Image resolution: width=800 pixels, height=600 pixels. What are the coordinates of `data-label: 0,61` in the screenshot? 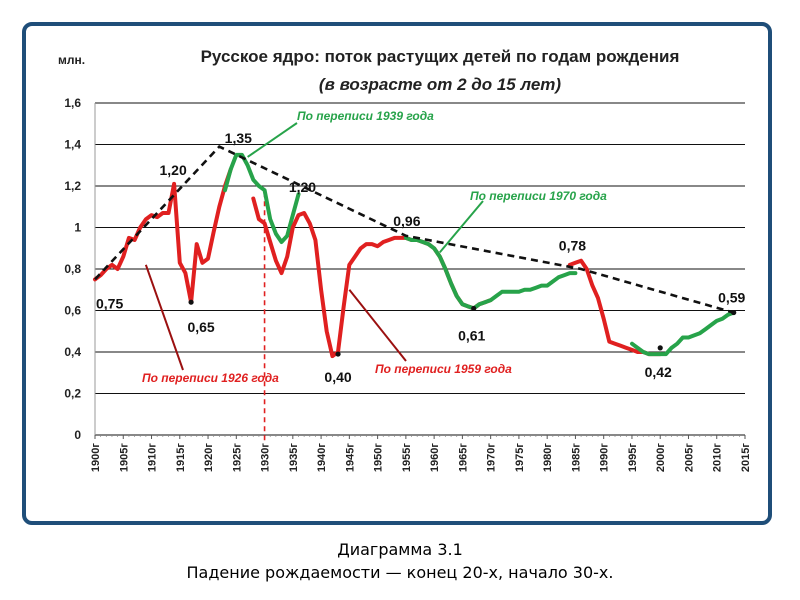 It's located at (471, 335).